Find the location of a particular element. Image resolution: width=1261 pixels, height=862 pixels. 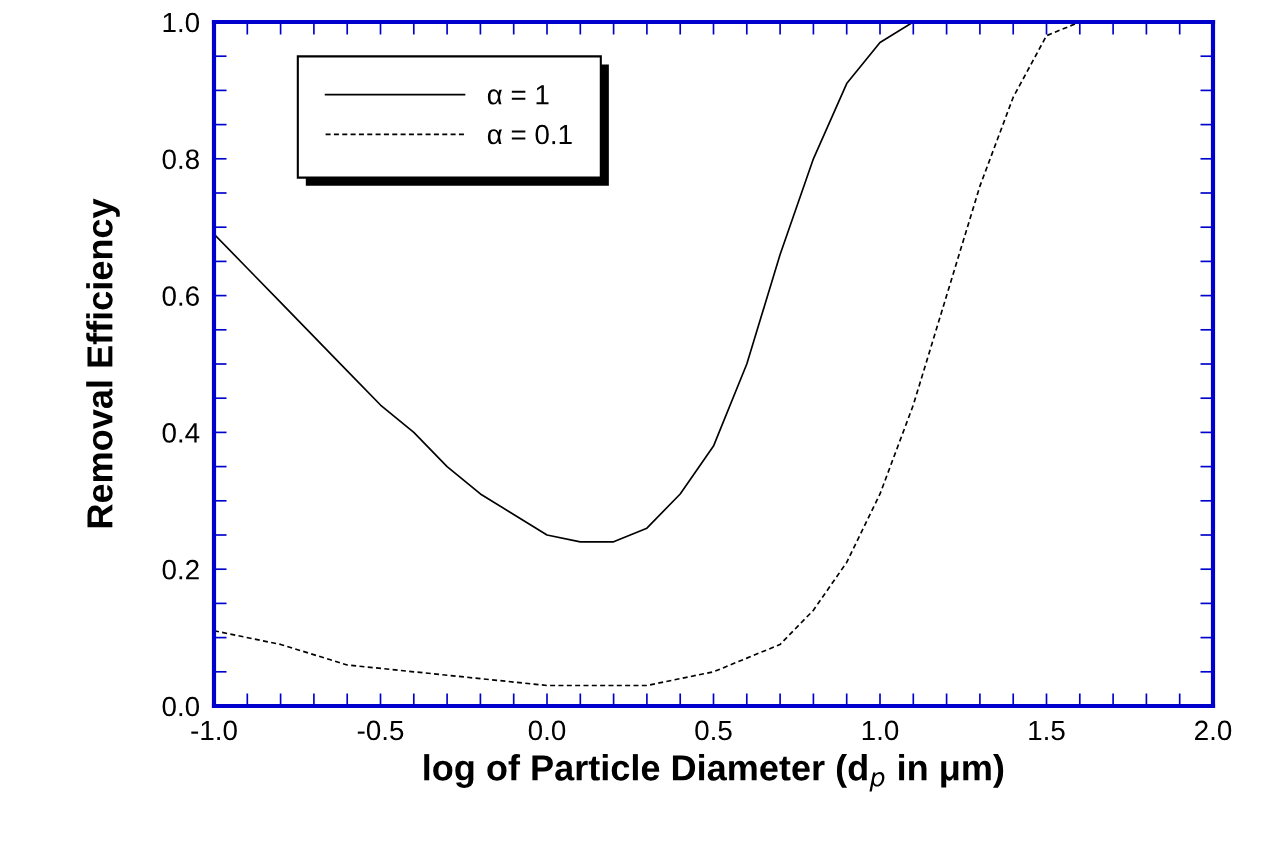

x-tick-label: 1.5 is located at coordinates (1047, 730).